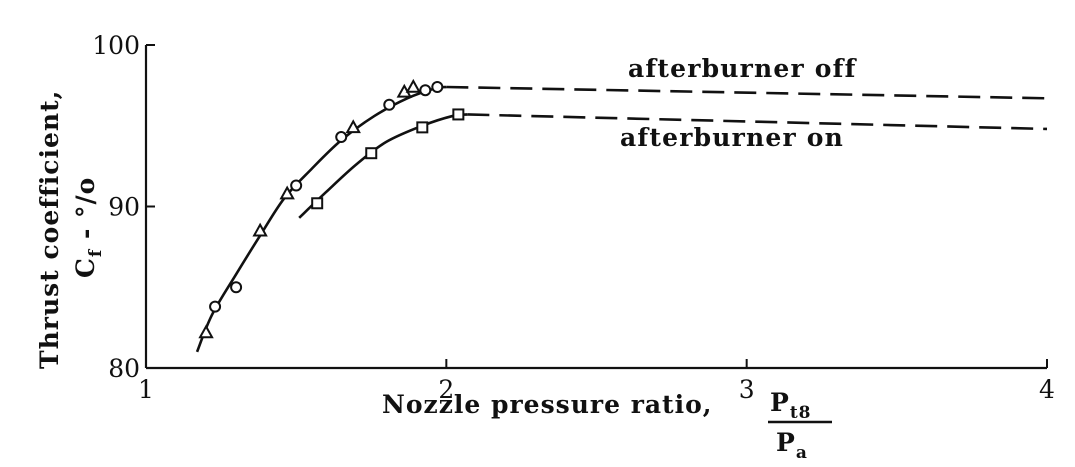  What do you see at coordinates (743, 68) in the screenshot?
I see `series-label-afterburner-off: afterburner off` at bounding box center [743, 68].